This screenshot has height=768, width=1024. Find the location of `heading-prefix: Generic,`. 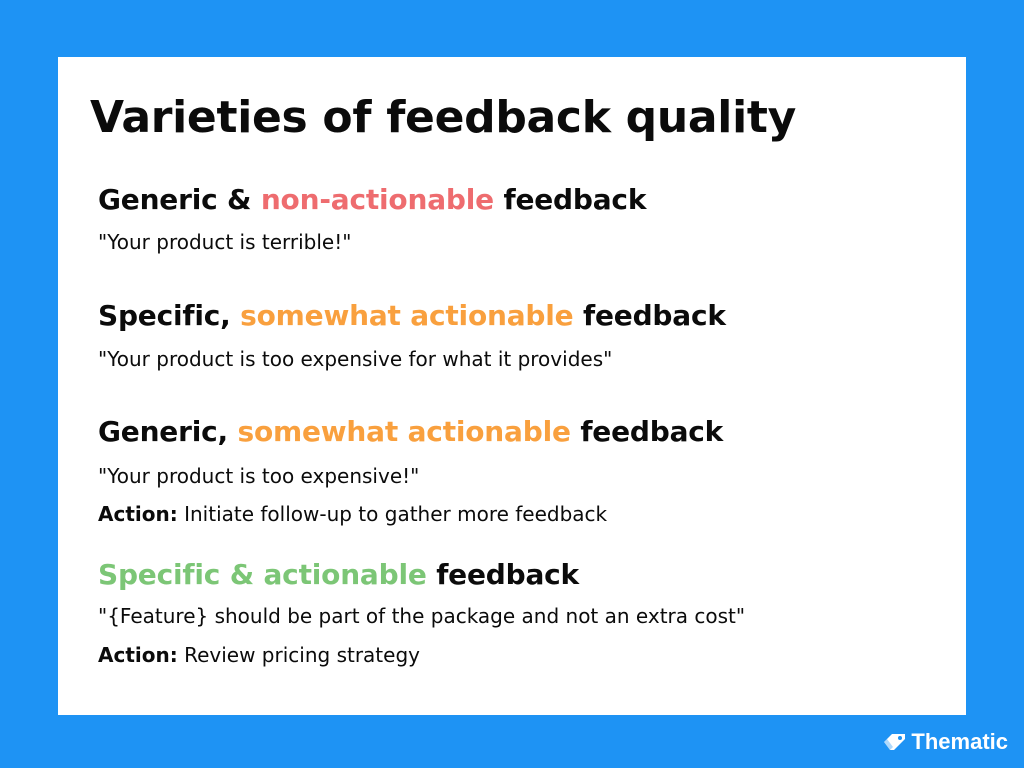

heading-prefix: Generic, is located at coordinates (168, 431).